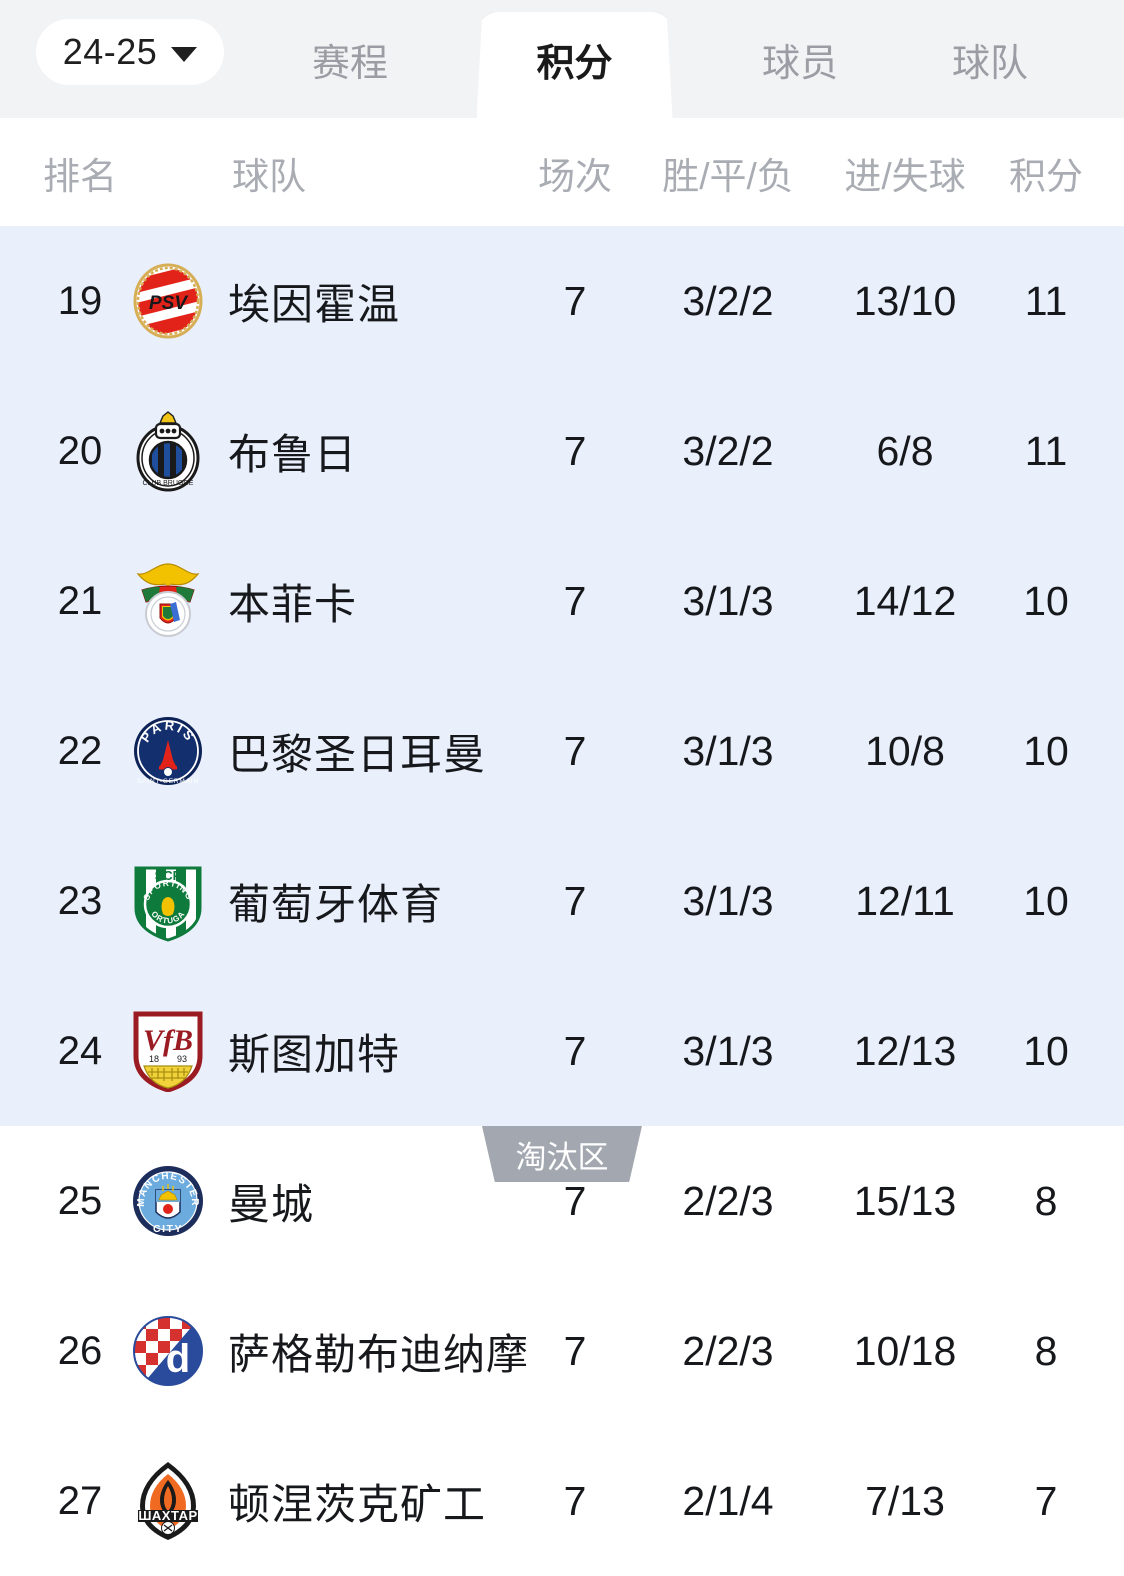 This screenshot has width=1124, height=1576. Describe the element at coordinates (562, 601) in the screenshot. I see `table-row: 21 本菲卡 7 3/1/3 14/12 10` at that location.